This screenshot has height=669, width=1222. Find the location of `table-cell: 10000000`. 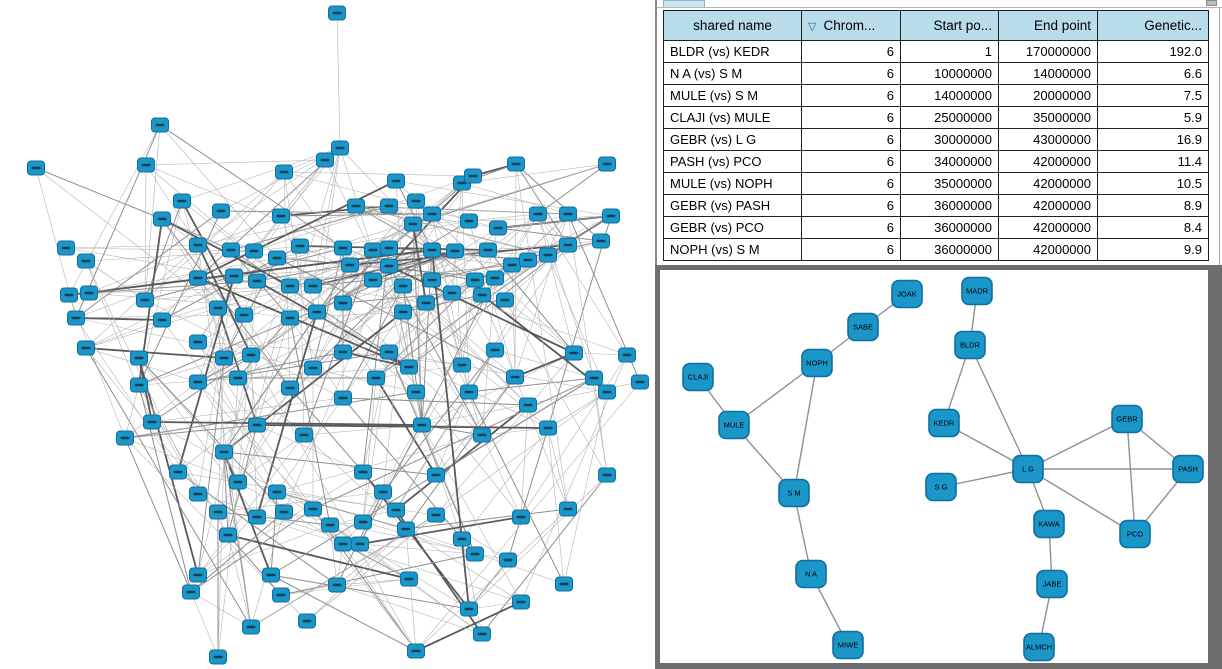

table-cell: 10000000 is located at coordinates (949, 73).